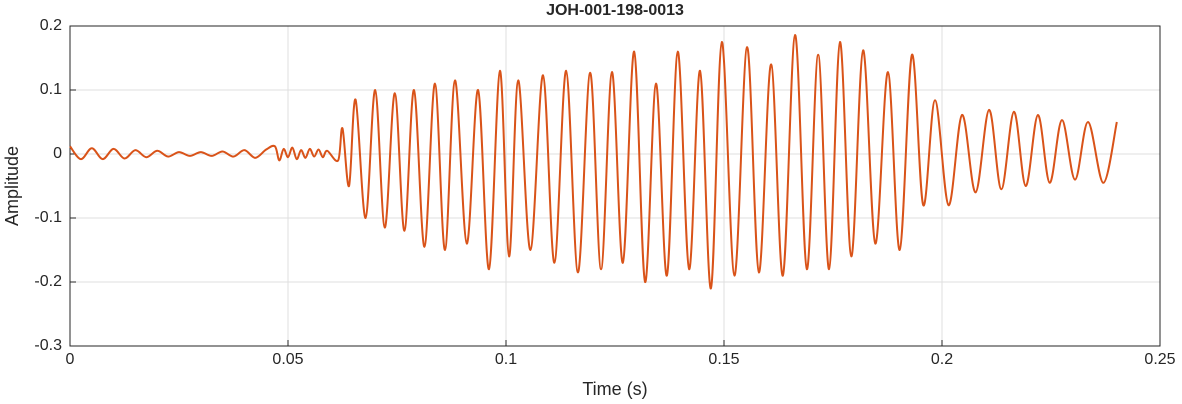 Image resolution: width=1182 pixels, height=404 pixels. What do you see at coordinates (723, 359) in the screenshot?
I see `x-tick-label: 0.15` at bounding box center [723, 359].